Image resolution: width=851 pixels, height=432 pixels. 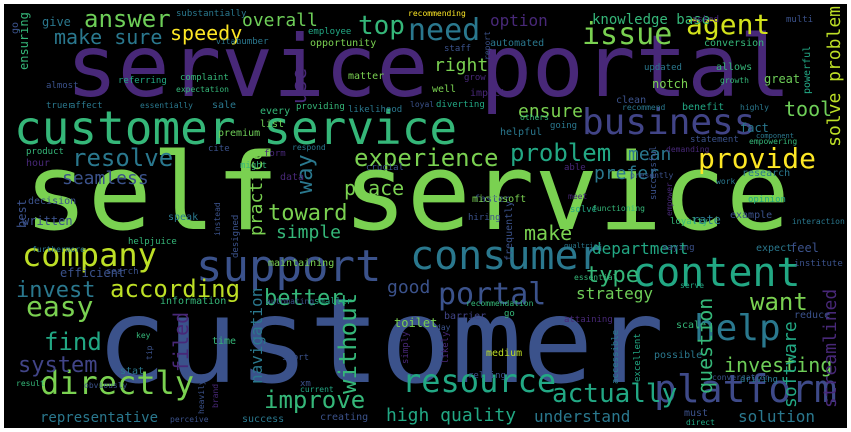 What do you see at coordinates (280, 20) in the screenshot?
I see `word-overall: overall` at bounding box center [280, 20].